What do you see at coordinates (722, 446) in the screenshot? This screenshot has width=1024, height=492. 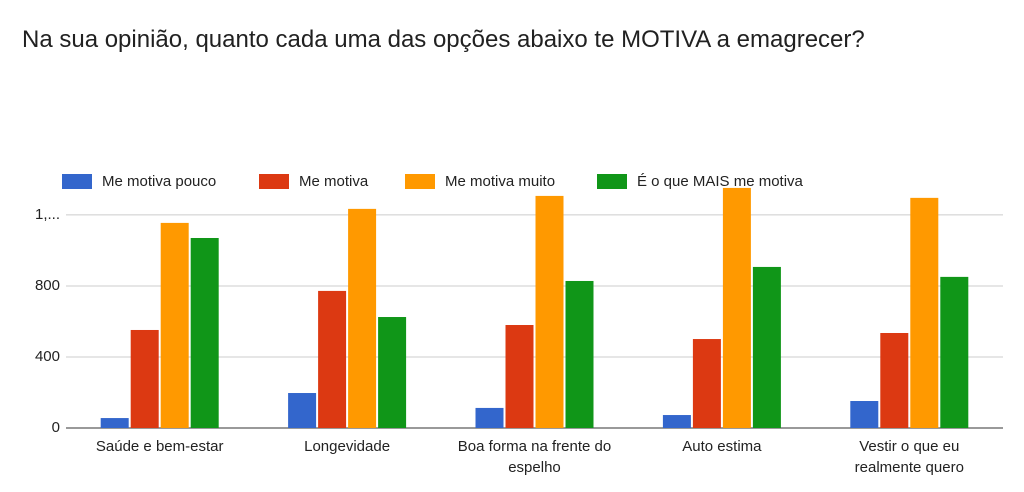 I see `x-tick-label: Auto estima` at bounding box center [722, 446].